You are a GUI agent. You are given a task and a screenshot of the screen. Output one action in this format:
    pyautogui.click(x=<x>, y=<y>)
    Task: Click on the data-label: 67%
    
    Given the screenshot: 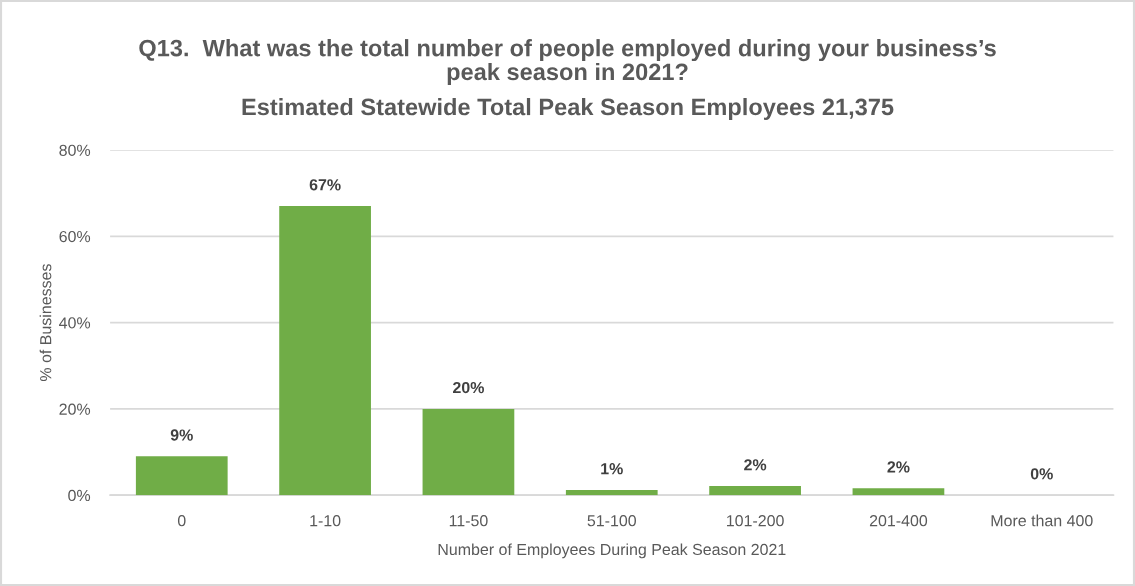 What is the action you would take?
    pyautogui.click(x=325, y=185)
    